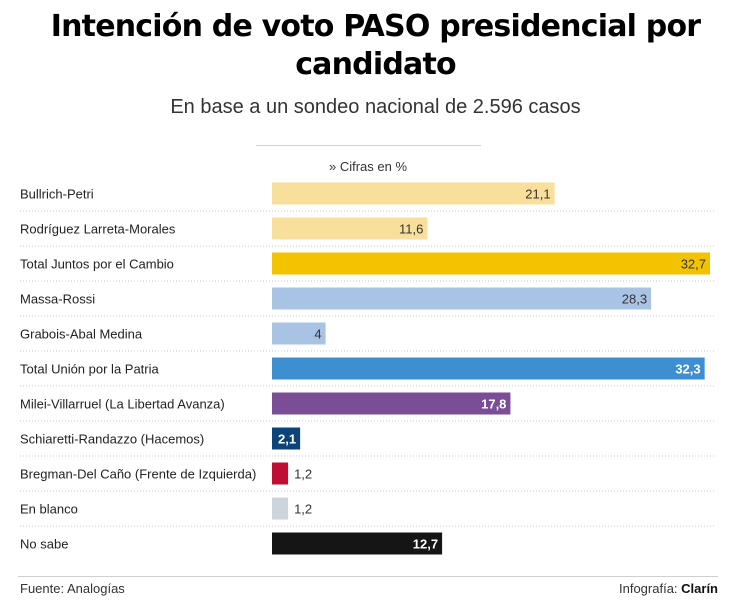 The width and height of the screenshot is (751, 612). I want to click on footer-divider, so click(368, 576).